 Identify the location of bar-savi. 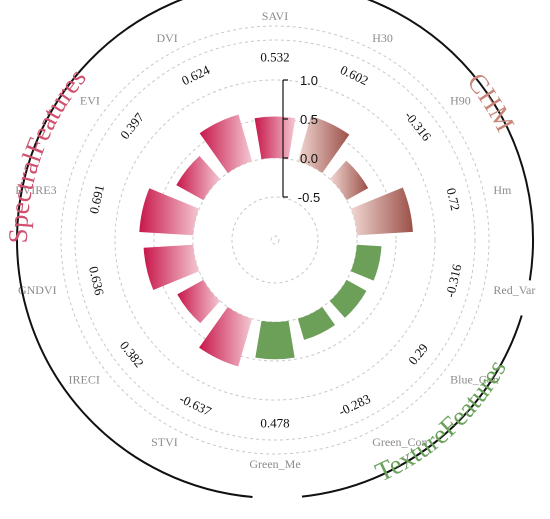
(275, 138).